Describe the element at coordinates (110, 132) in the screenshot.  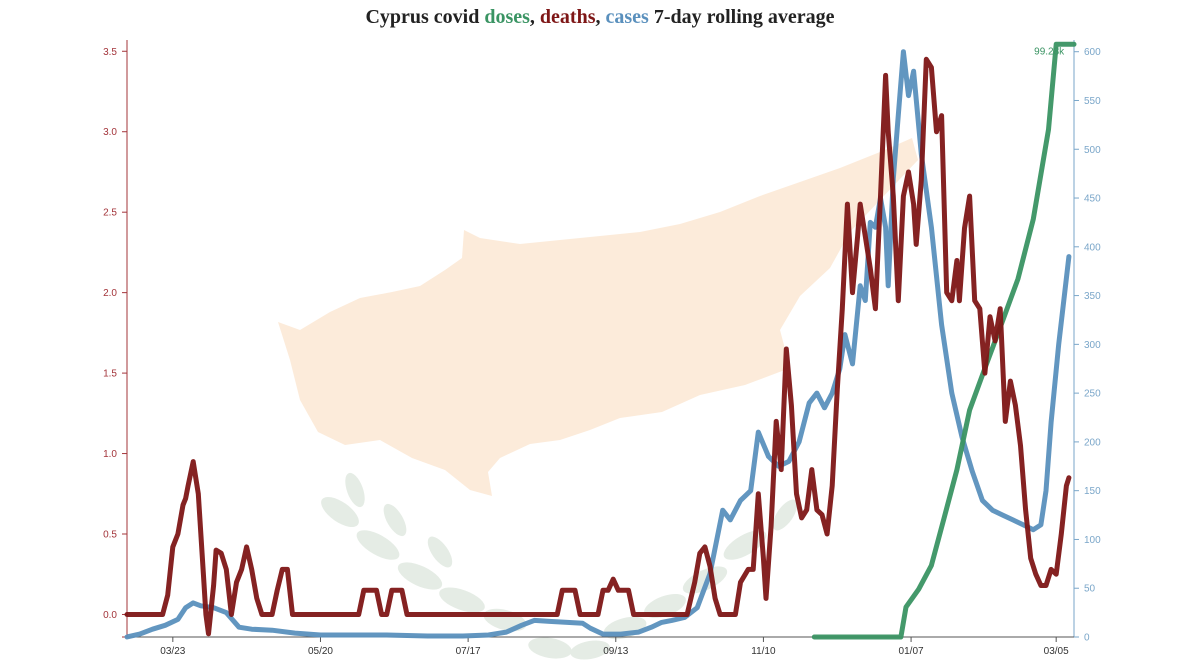
I see `left-y-tick-label: 3.0` at that location.